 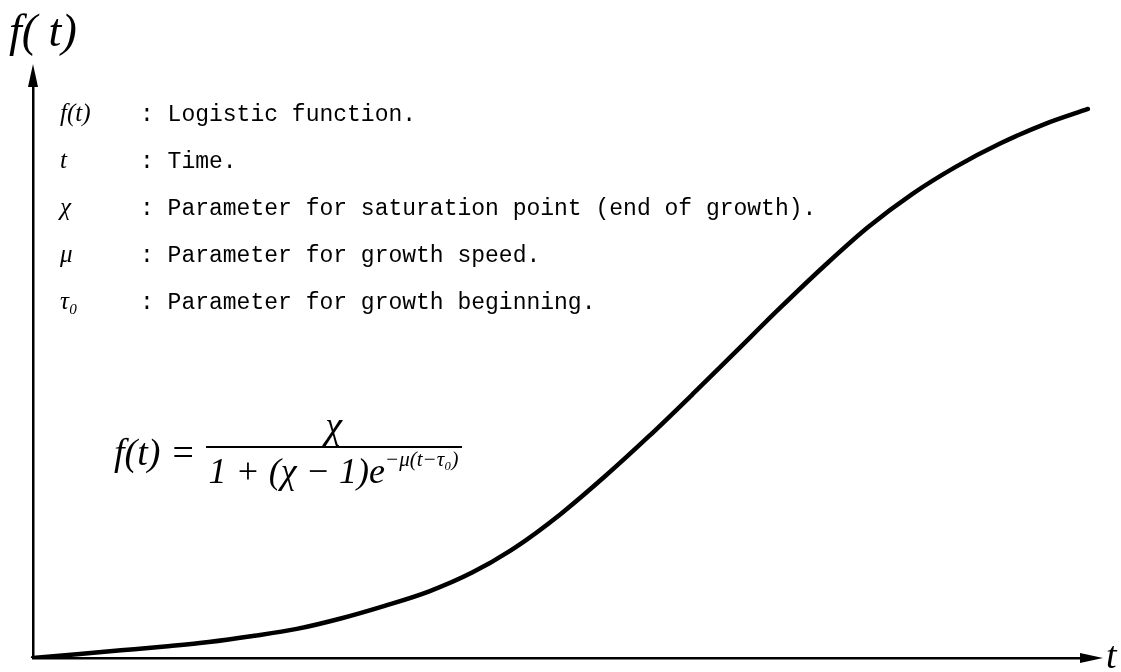 What do you see at coordinates (438, 207) in the screenshot?
I see `text: χ : Parameter for saturation point (end of growth).` at bounding box center [438, 207].